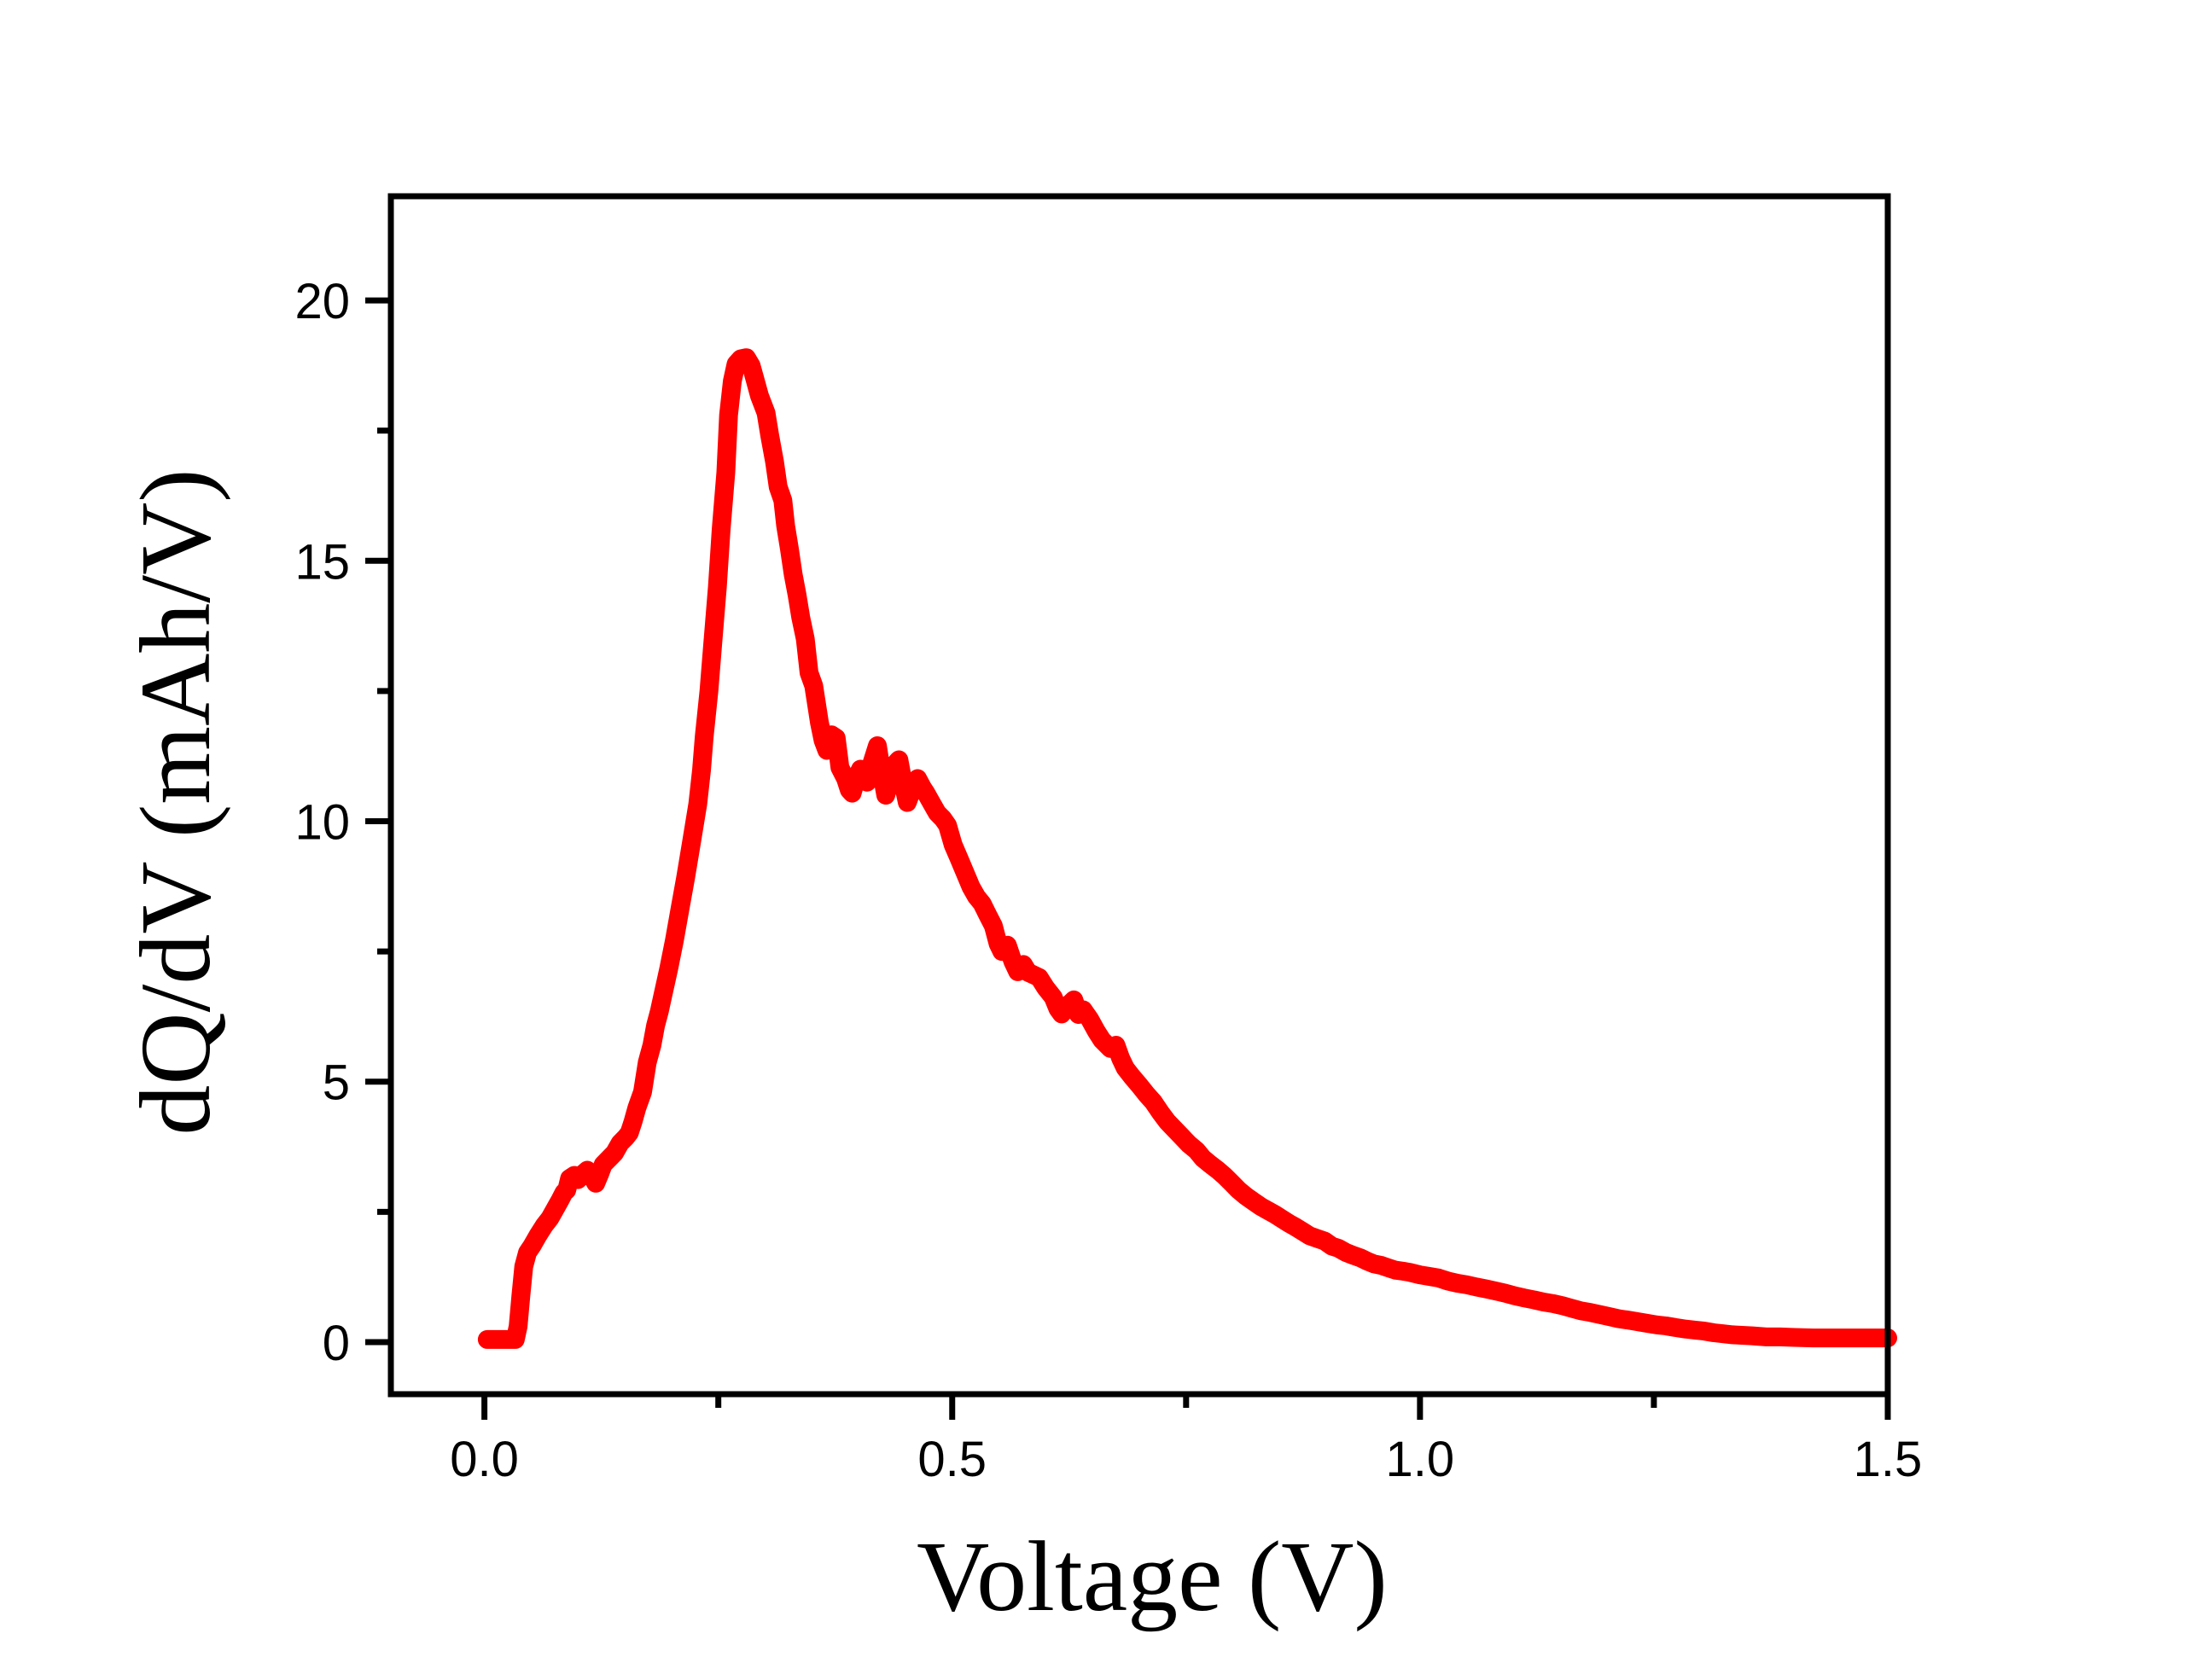 Image resolution: width=2195 pixels, height=1680 pixels. What do you see at coordinates (322, 562) in the screenshot?
I see `y-tick-label: 15` at bounding box center [322, 562].